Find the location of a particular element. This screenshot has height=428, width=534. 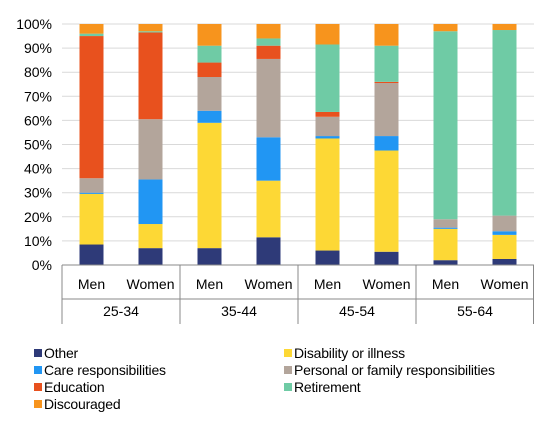

y-tick-label: 0% is located at coordinates (42, 265).